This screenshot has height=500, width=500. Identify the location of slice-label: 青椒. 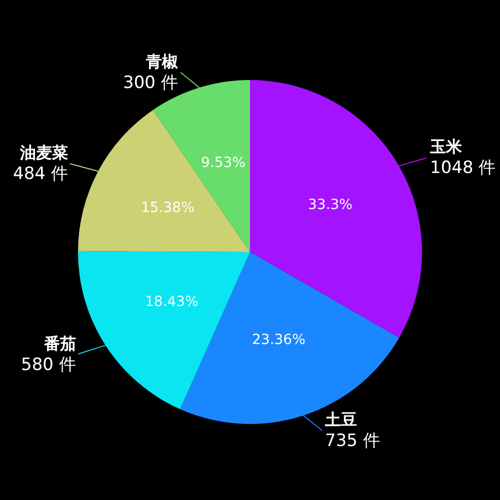
(161, 61).